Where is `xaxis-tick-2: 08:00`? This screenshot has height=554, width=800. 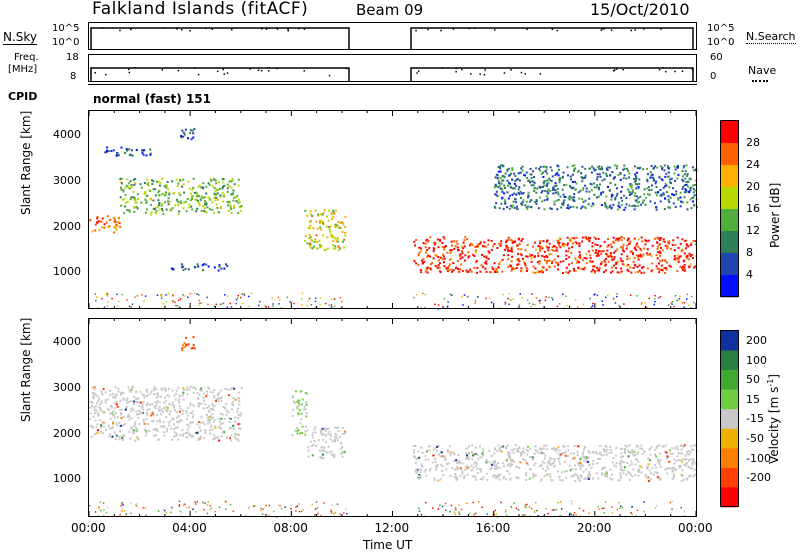
xaxis-tick-2: 08:00 is located at coordinates (290, 528).